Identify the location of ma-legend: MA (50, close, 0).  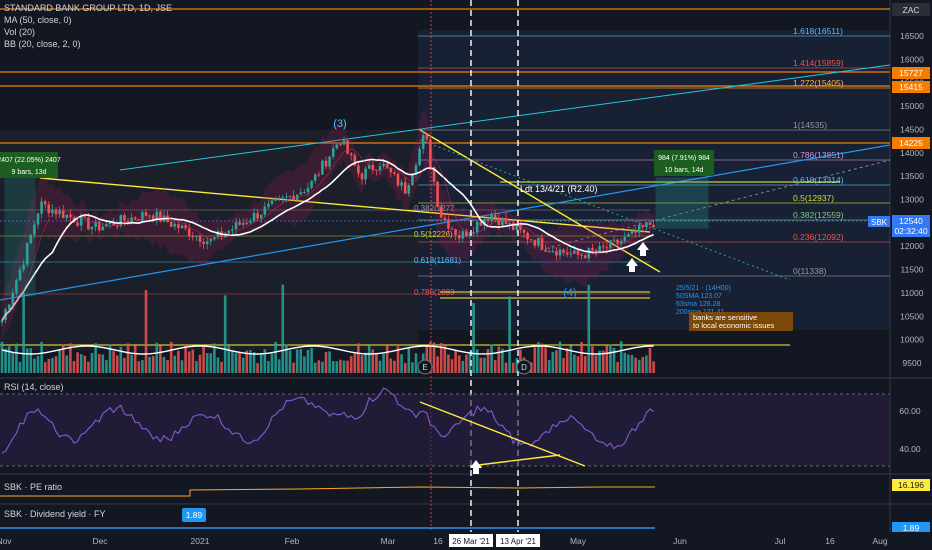
(38, 20).